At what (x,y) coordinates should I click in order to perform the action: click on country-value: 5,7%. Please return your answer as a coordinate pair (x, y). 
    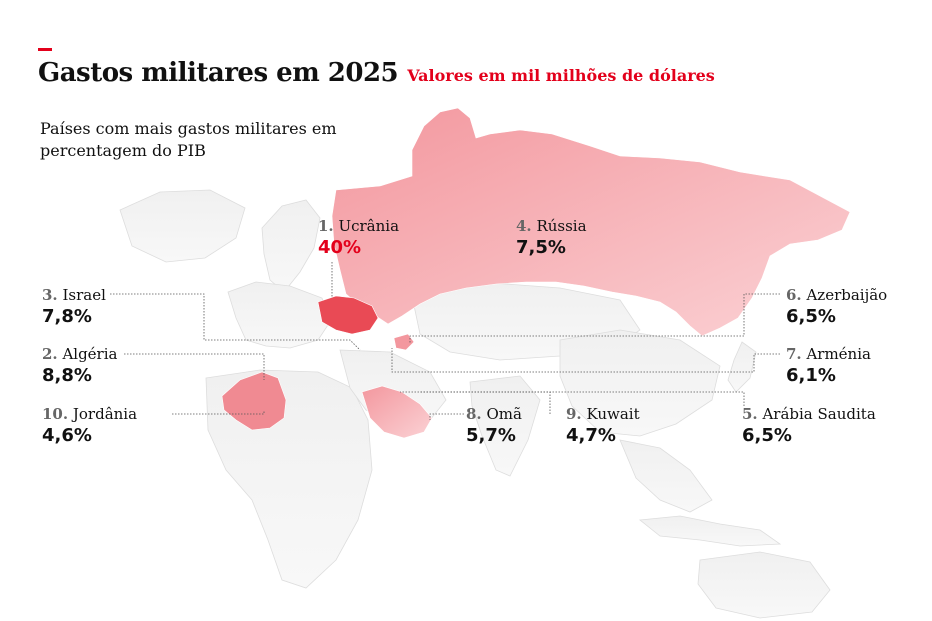
    Looking at the image, I should click on (491, 435).